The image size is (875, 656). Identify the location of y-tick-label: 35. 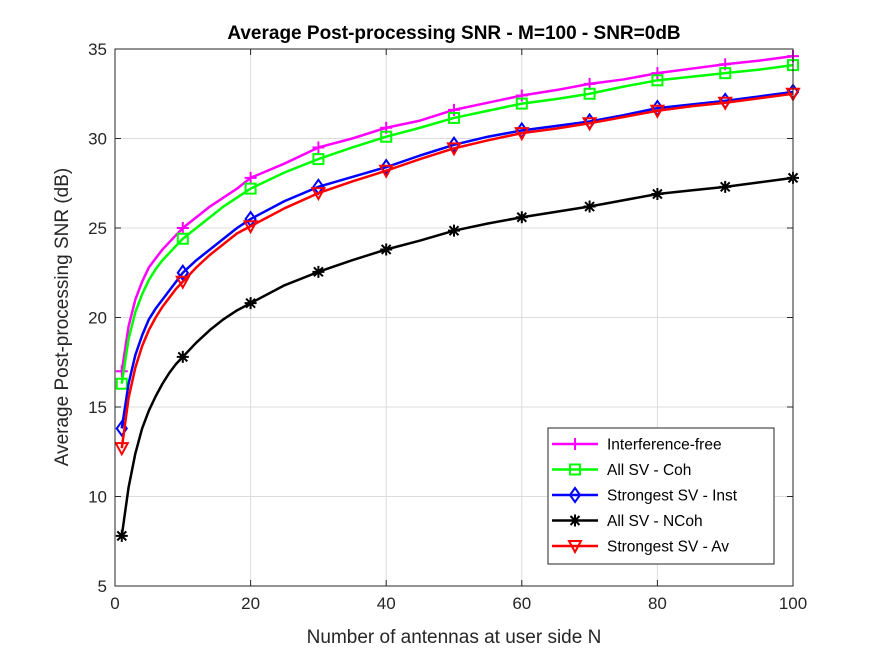
(97, 49).